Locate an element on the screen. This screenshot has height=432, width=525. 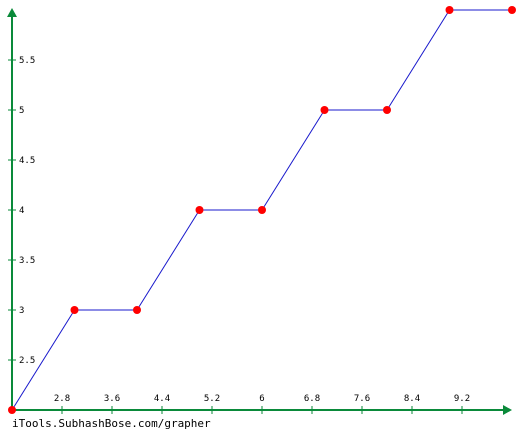
y-tick-label: 3 is located at coordinates (21, 311).